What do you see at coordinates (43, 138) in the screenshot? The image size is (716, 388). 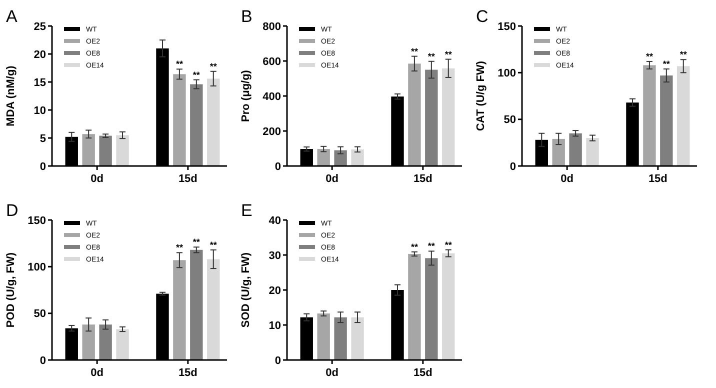 I see `y-tick-label: 5` at bounding box center [43, 138].